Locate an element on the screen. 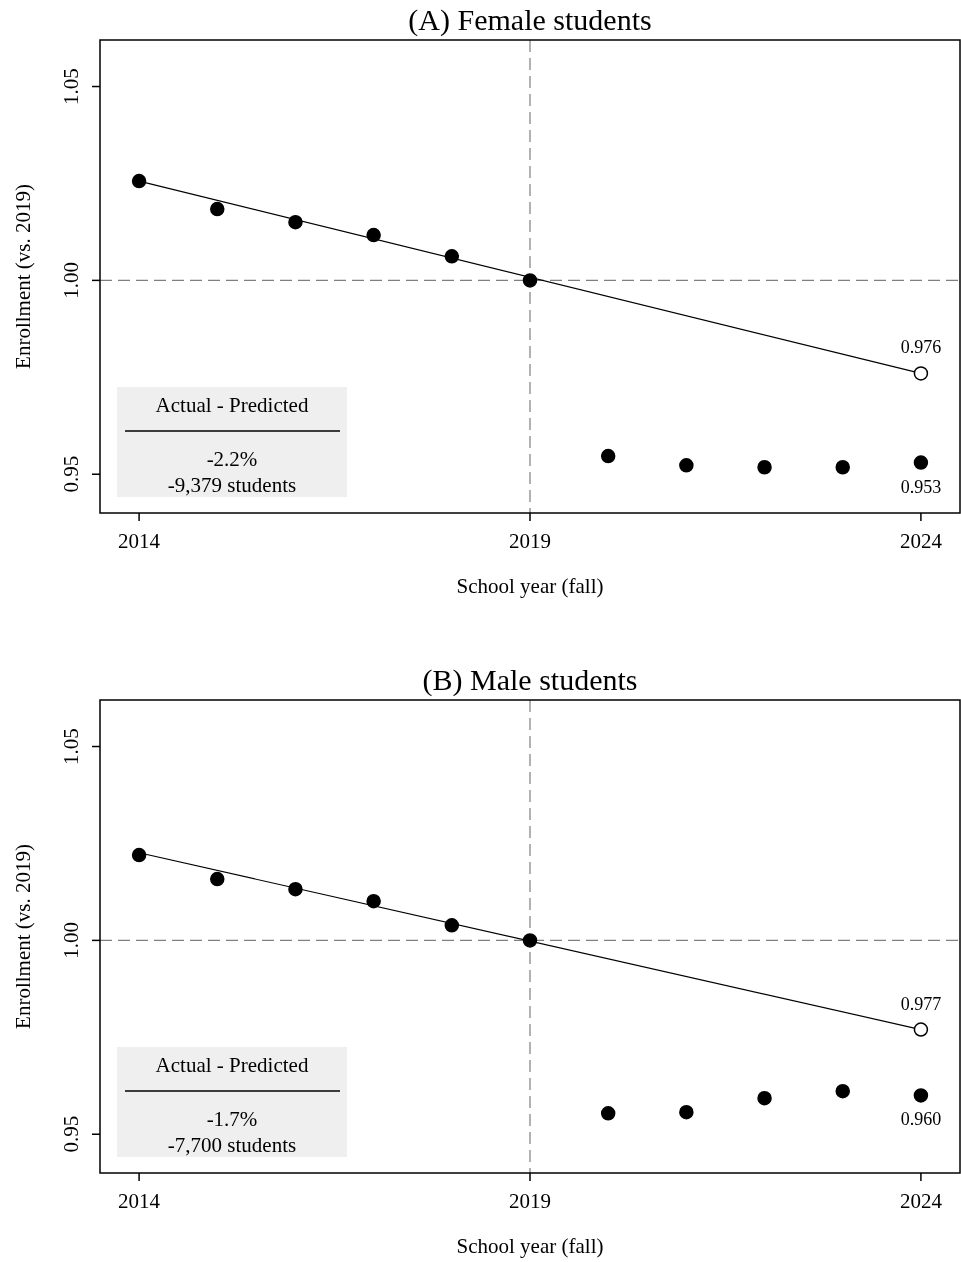 The image size is (961, 1262). annotation: -9,379 students is located at coordinates (232, 485).